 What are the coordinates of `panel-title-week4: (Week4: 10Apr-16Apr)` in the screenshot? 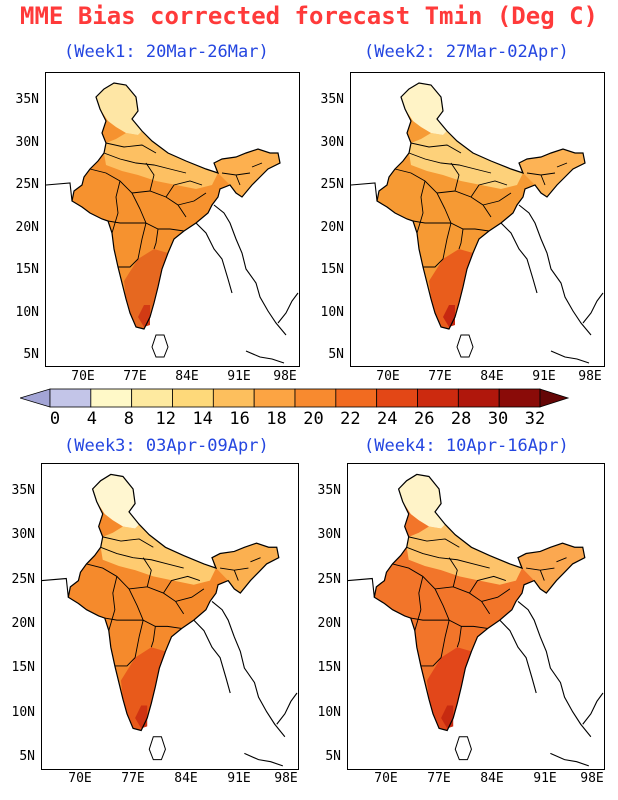 It's located at (466, 446).